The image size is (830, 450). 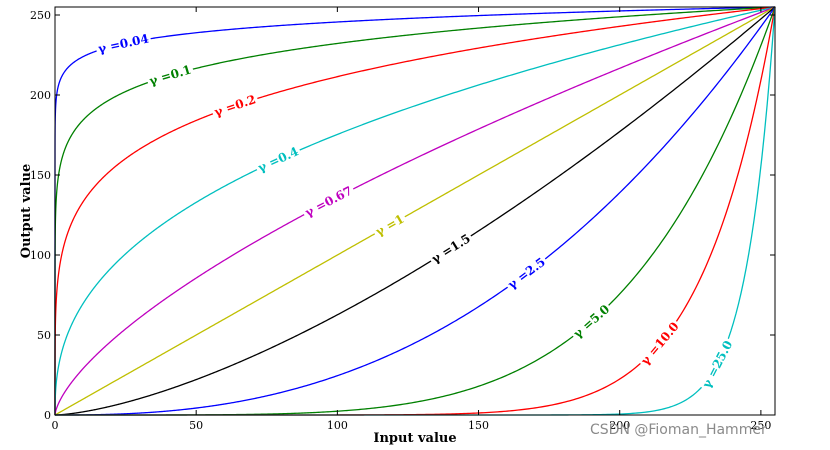 I want to click on y-tick-label: 50, so click(x=44, y=335).